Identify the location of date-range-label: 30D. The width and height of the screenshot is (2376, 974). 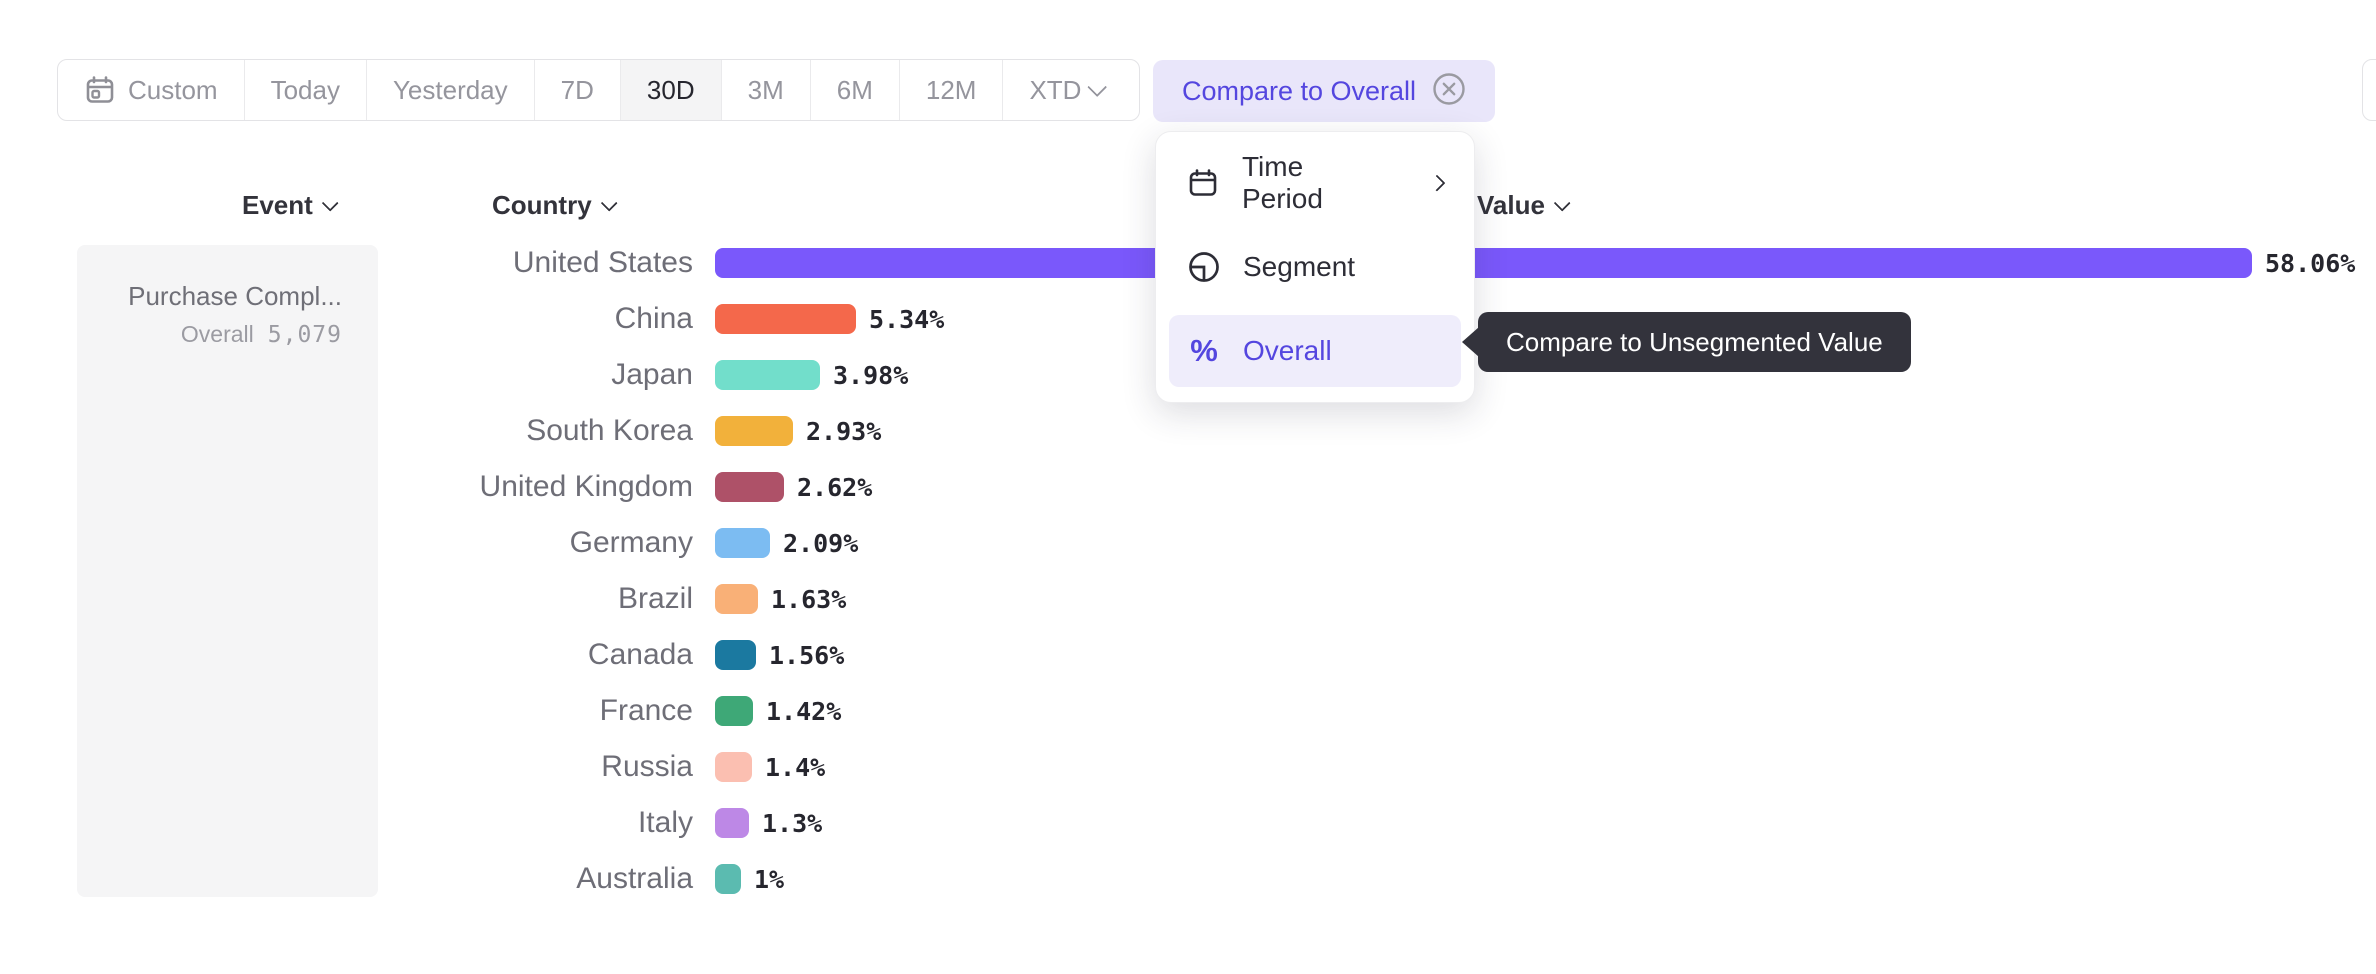
(670, 89).